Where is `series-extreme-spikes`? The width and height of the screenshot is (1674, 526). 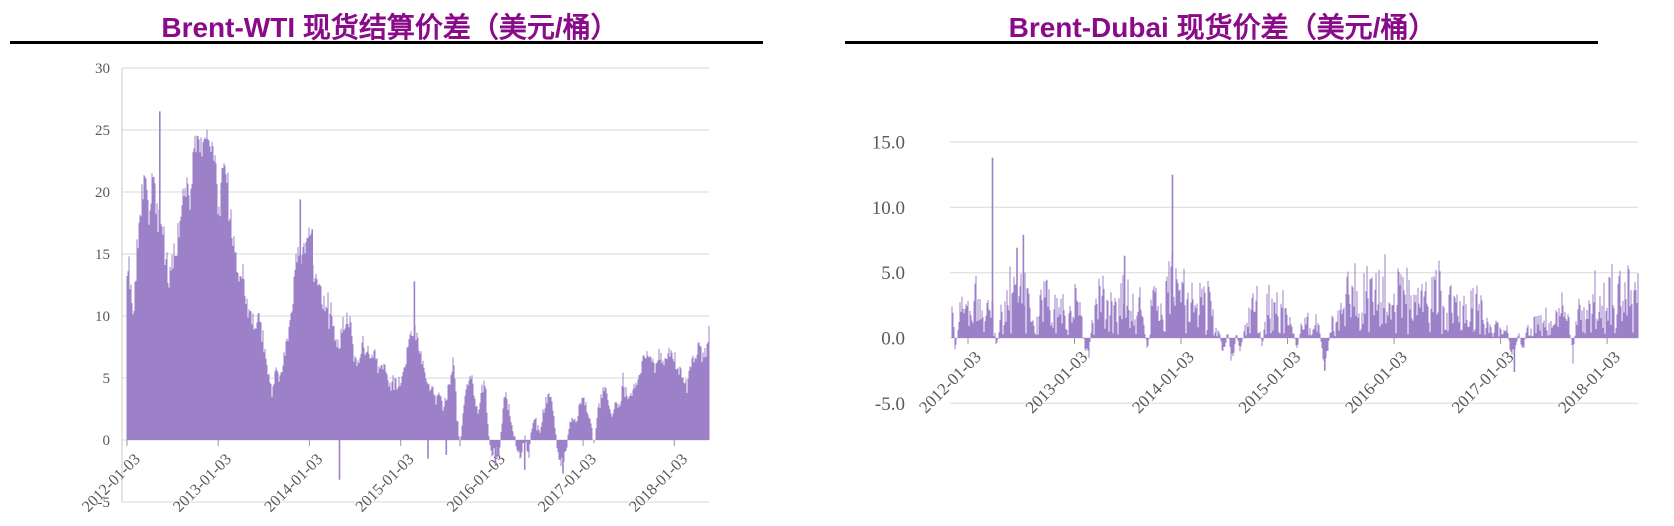
series-extreme-spikes is located at coordinates (1253, 264).